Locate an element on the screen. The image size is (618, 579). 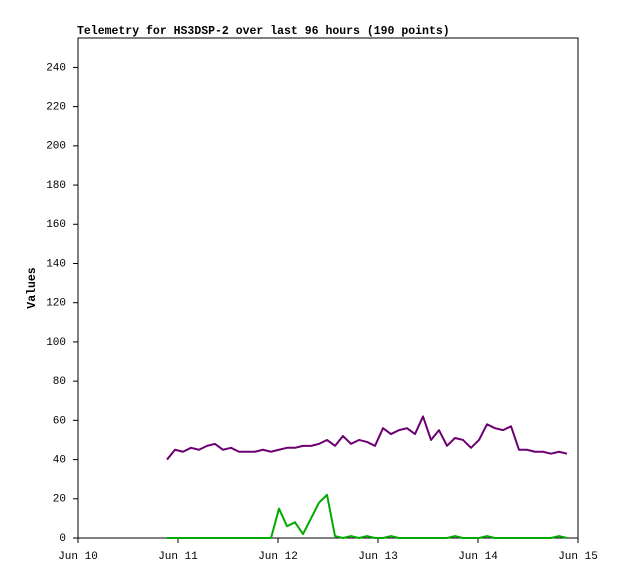
y-tick-label: 20 is located at coordinates (59, 500).